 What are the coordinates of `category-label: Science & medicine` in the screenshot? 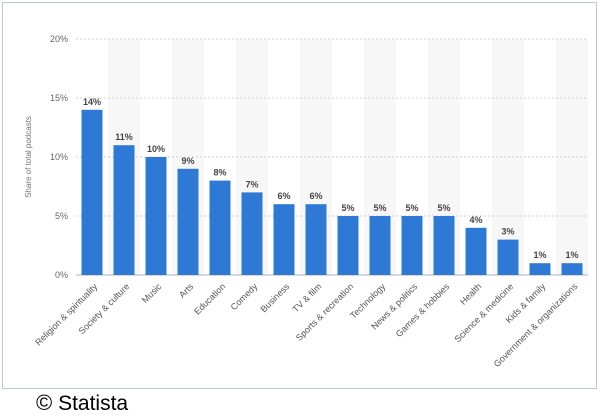 It's located at (483, 312).